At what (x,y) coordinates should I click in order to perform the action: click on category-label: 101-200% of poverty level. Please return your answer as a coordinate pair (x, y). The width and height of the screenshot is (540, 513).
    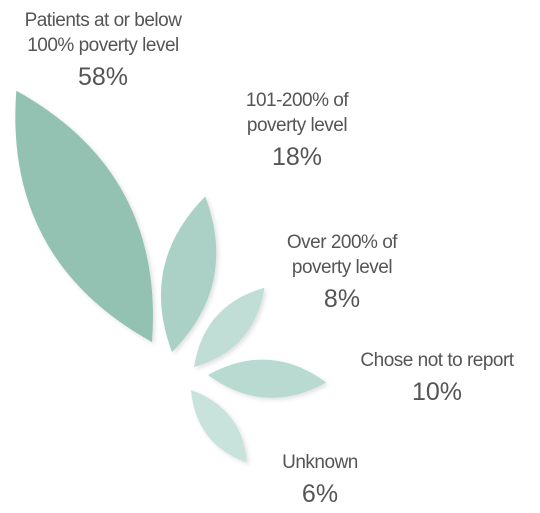
    Looking at the image, I should click on (297, 113).